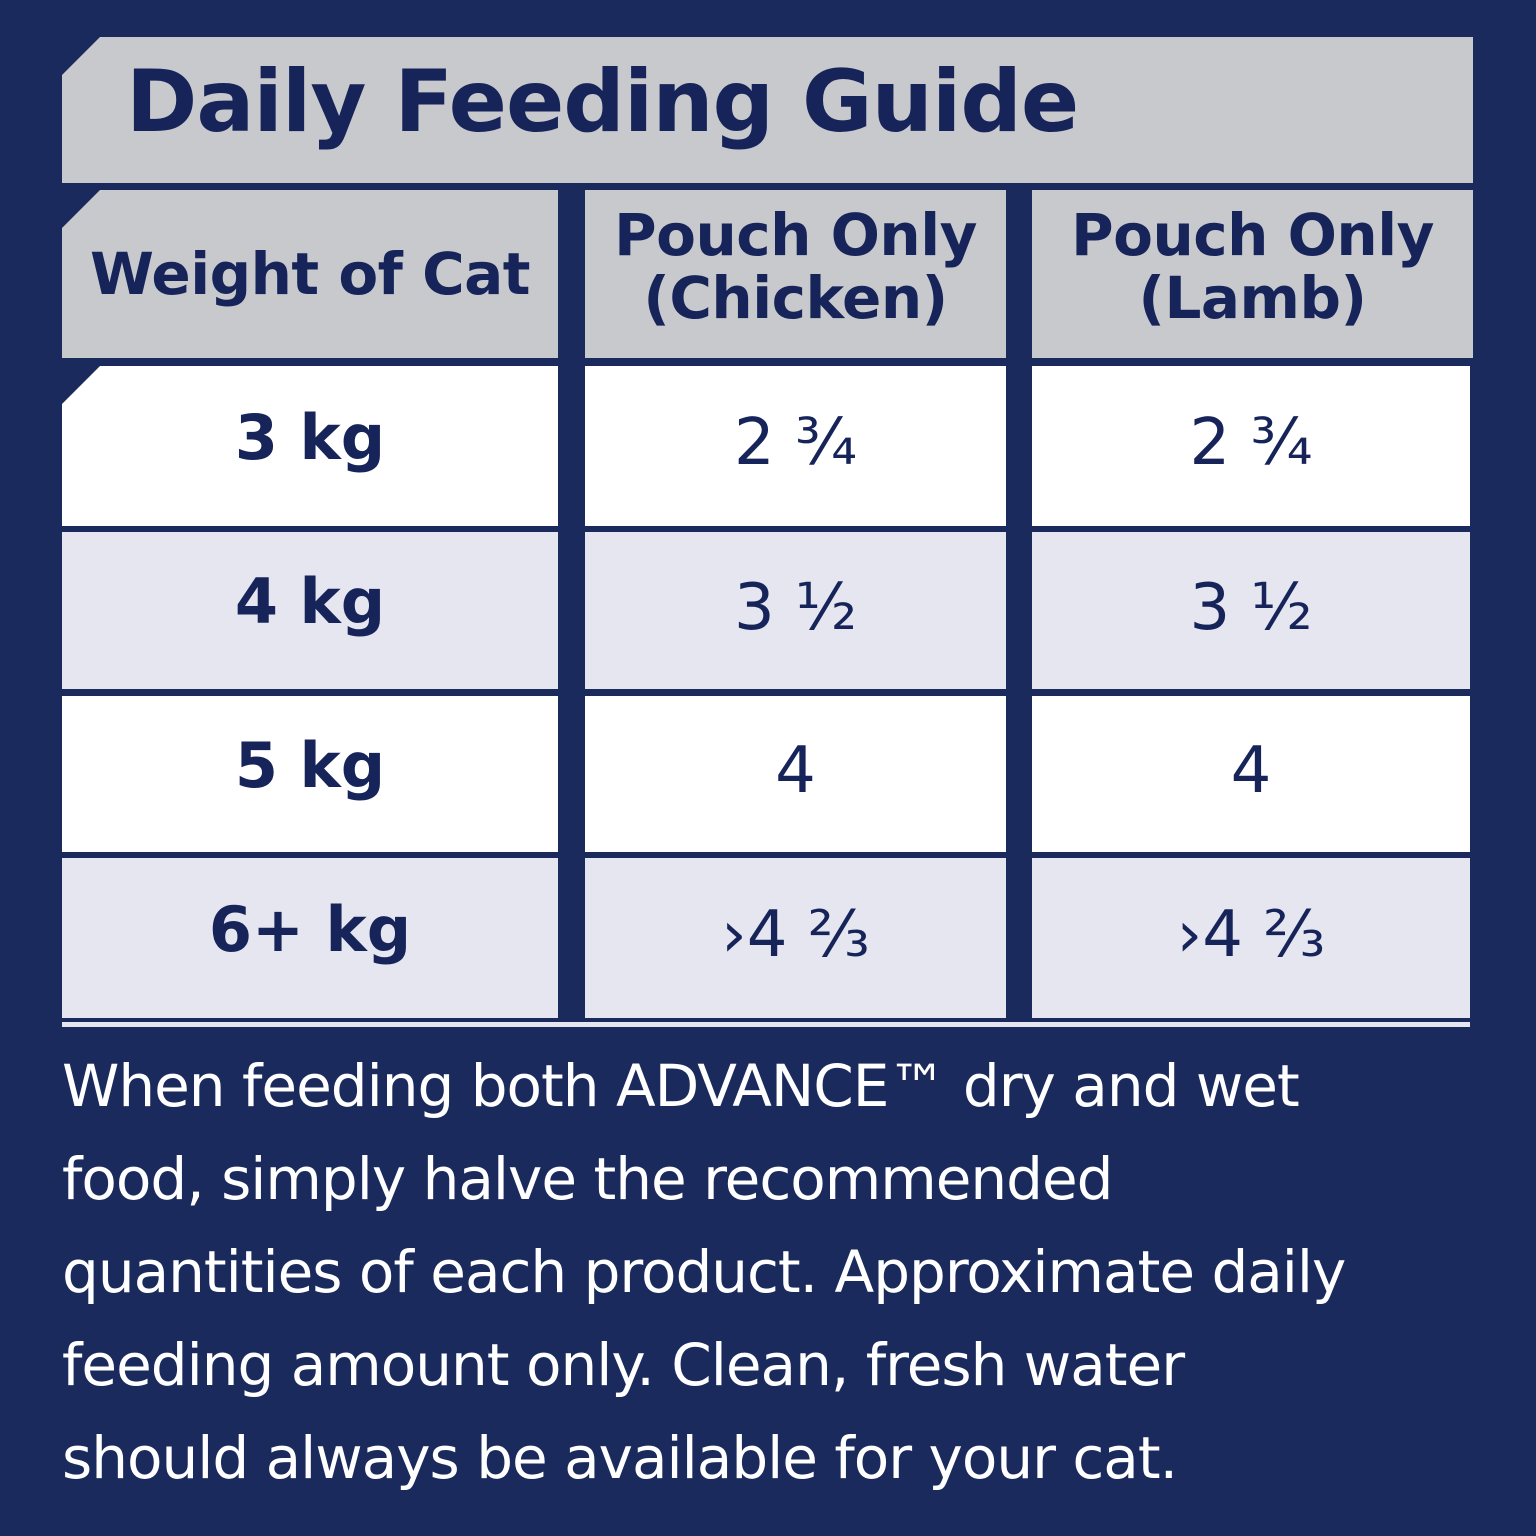  What do you see at coordinates (1252, 235) in the screenshot?
I see `header-lamb-line1: Pouch Only` at bounding box center [1252, 235].